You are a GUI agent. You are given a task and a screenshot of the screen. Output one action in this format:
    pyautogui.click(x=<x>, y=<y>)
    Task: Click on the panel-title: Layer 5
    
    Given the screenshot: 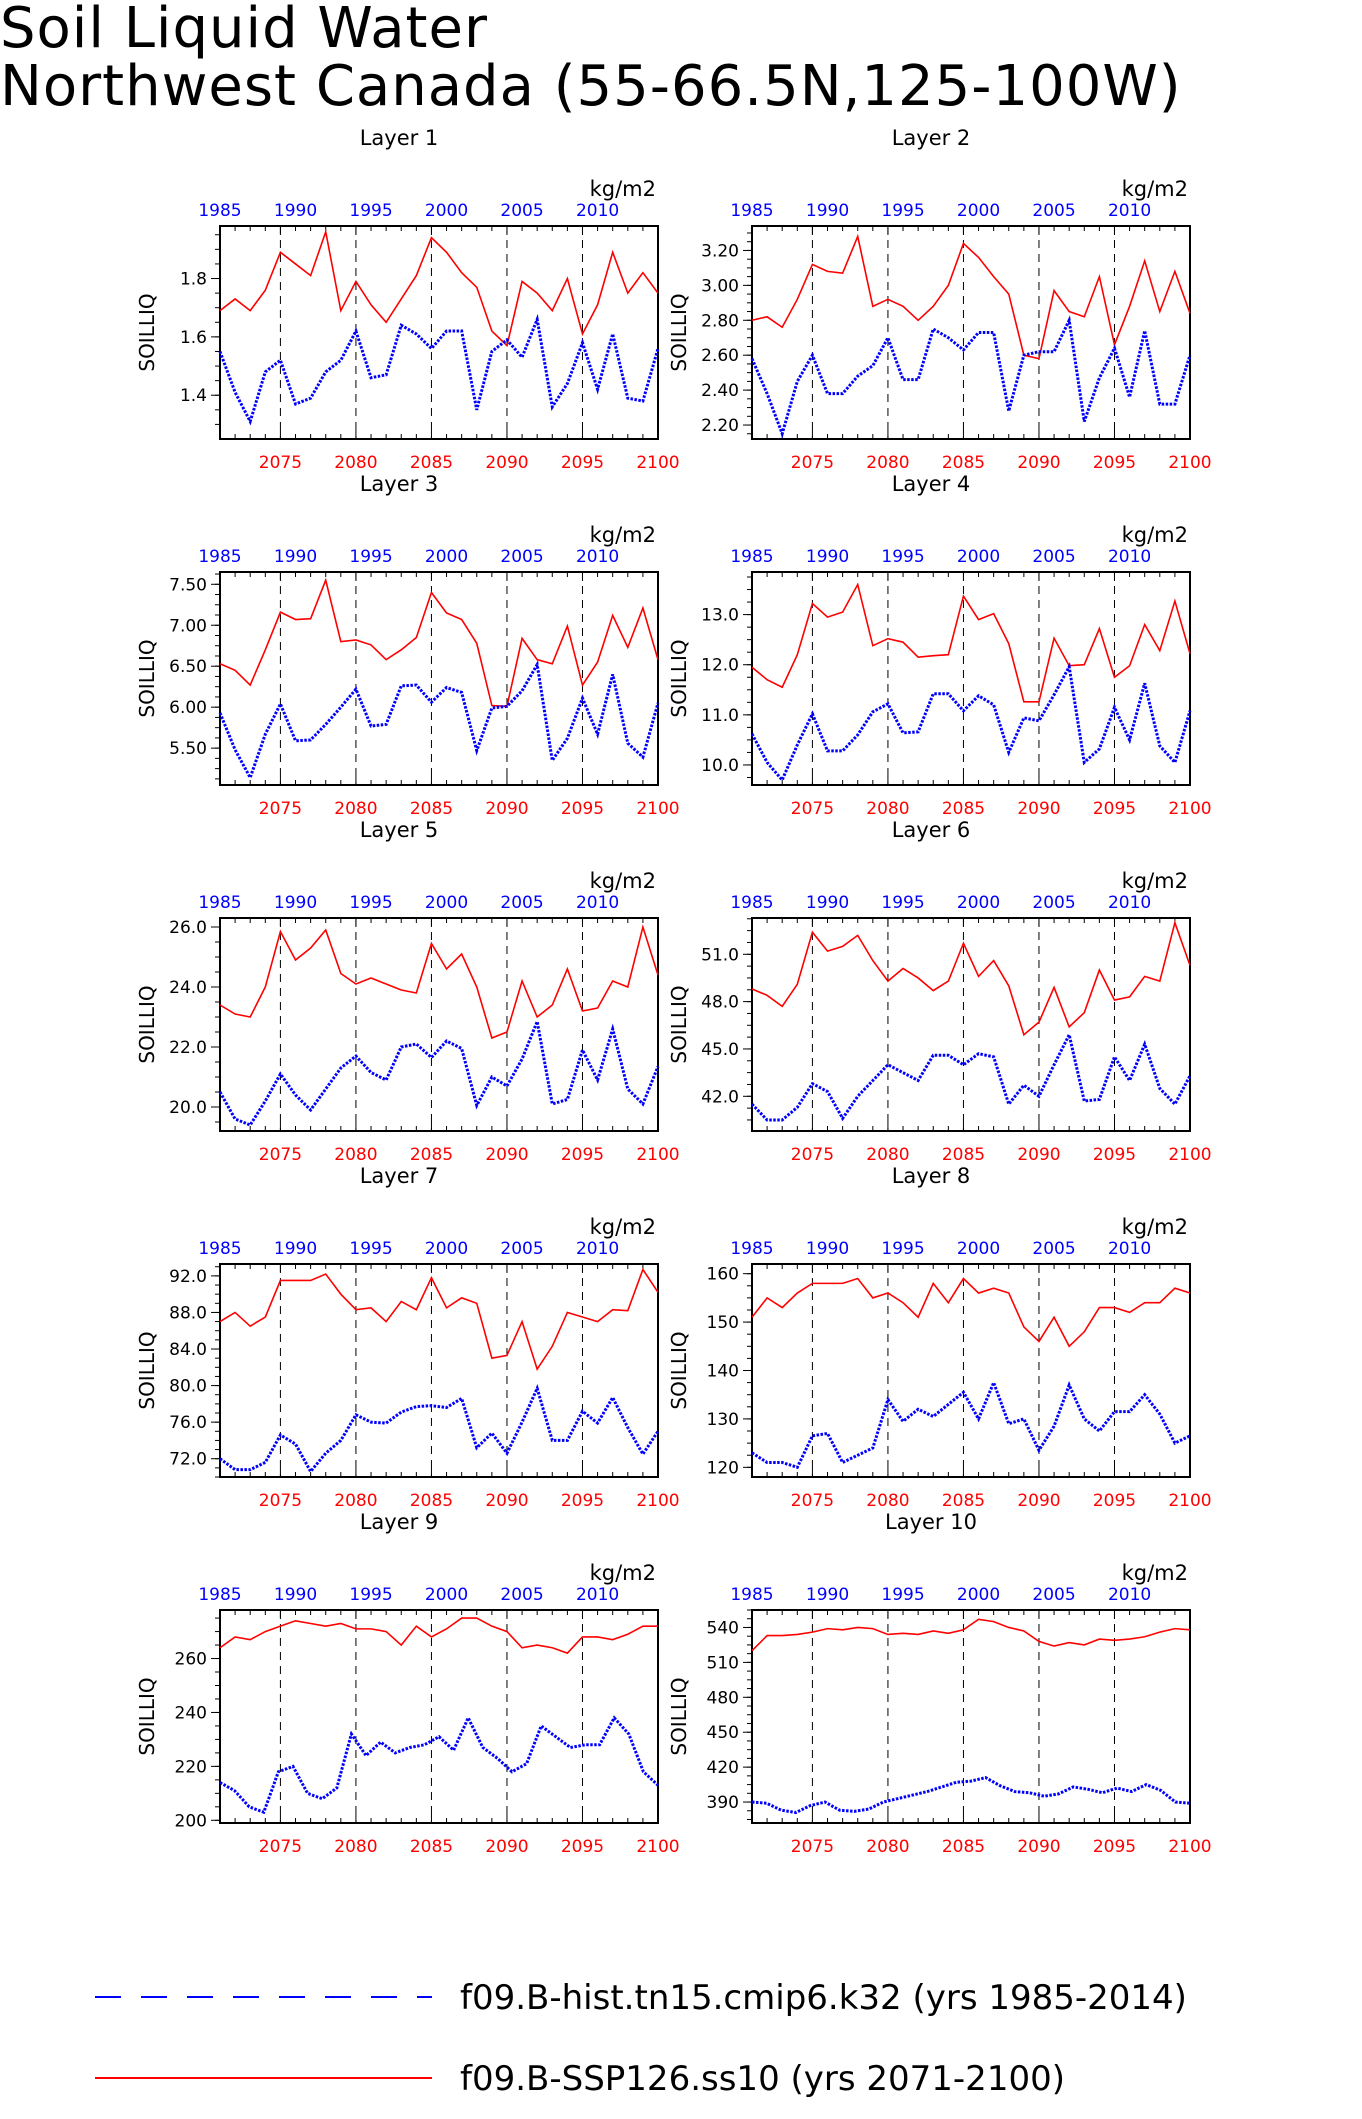 What is the action you would take?
    pyautogui.click(x=399, y=830)
    